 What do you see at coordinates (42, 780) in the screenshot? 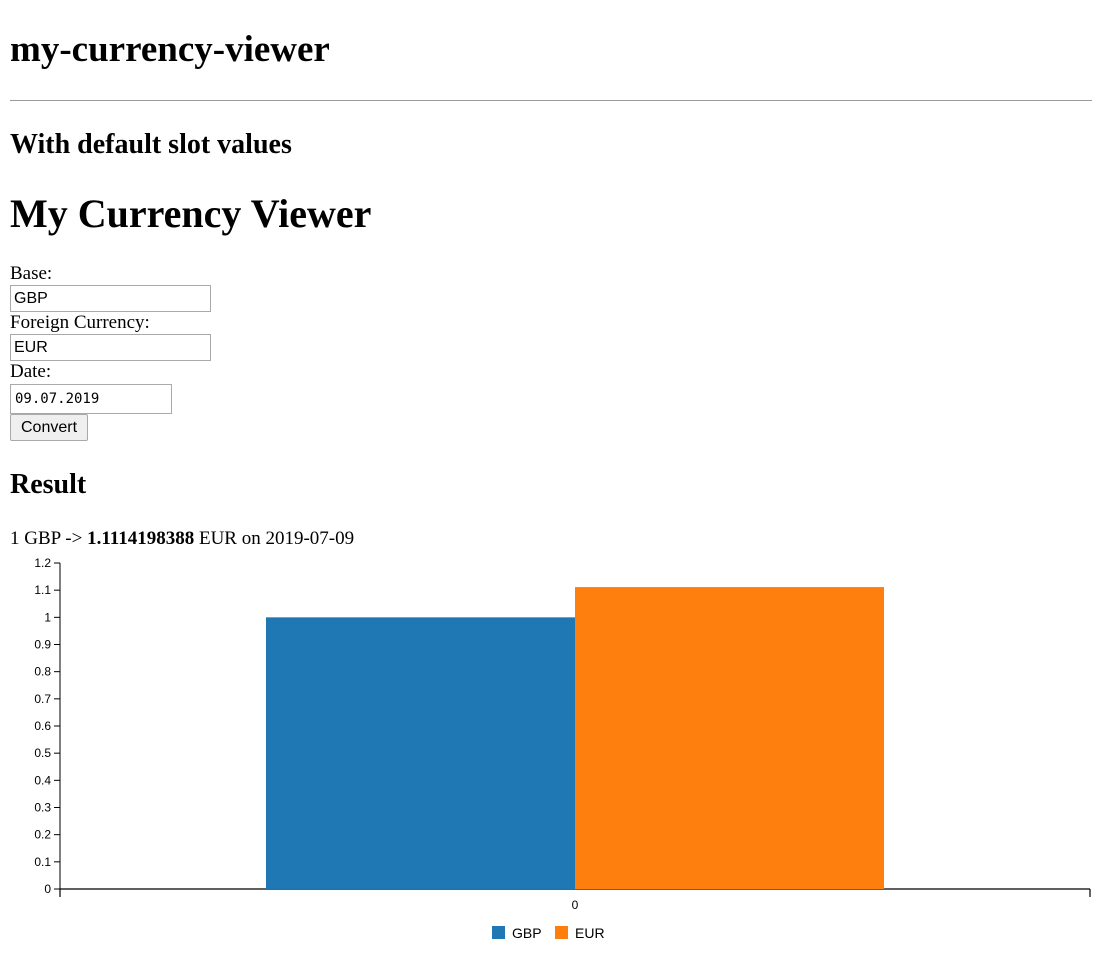
I see `y-tick-label: 0.4` at bounding box center [42, 780].